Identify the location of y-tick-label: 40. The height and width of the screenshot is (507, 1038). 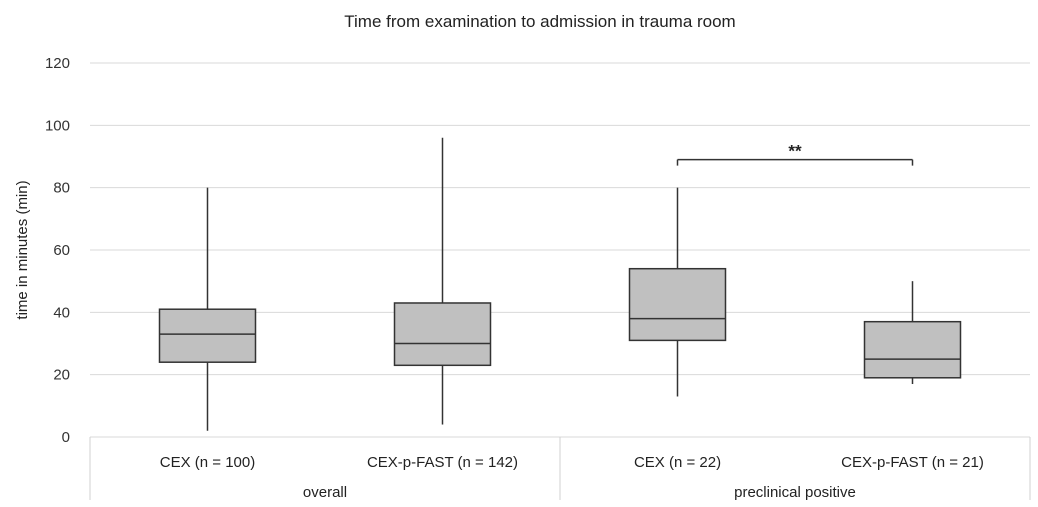
(61, 312).